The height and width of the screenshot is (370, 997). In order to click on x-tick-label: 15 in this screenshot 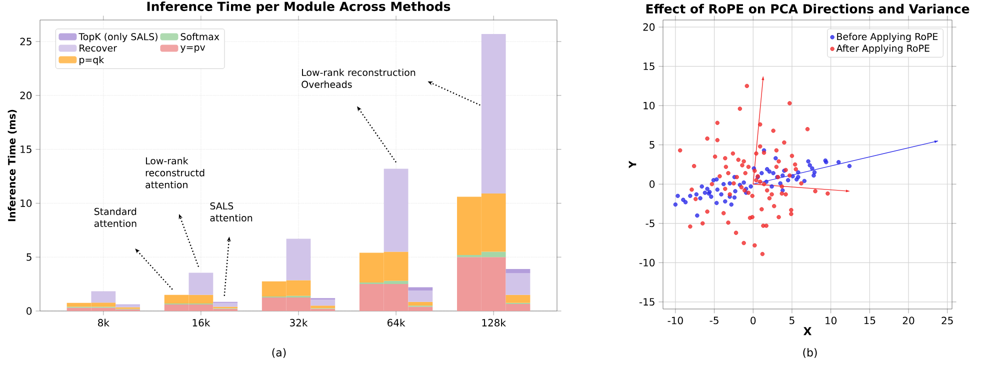, I will do `click(870, 320)`.